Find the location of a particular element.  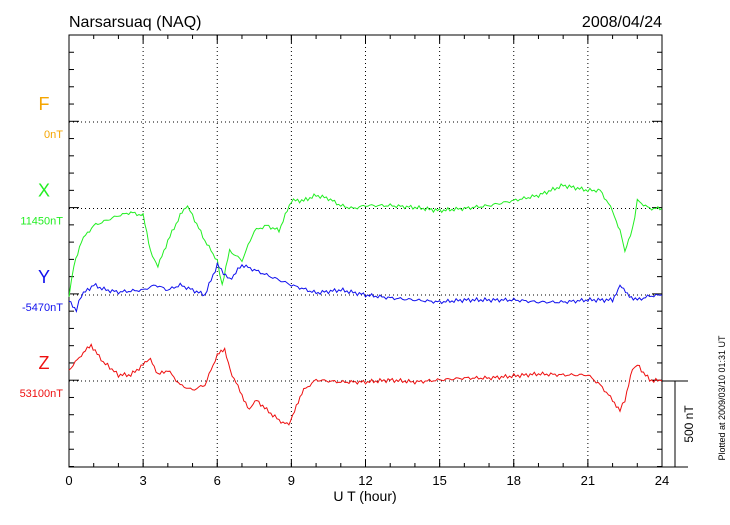

x-tick-label: 24 is located at coordinates (662, 480).